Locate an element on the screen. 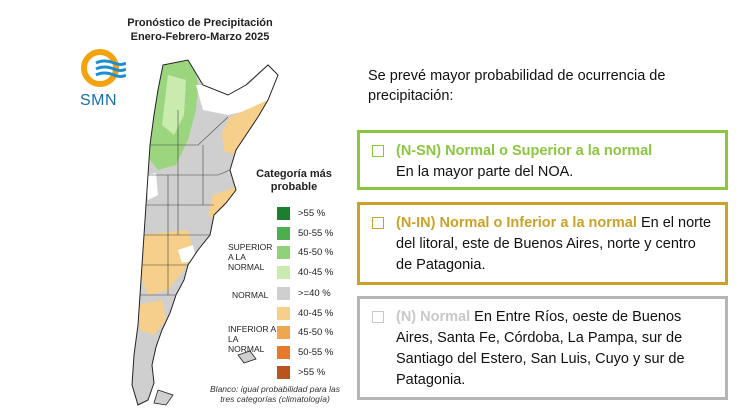 The width and height of the screenshot is (750, 420). category-heading-n: (N) Normal is located at coordinates (433, 317).